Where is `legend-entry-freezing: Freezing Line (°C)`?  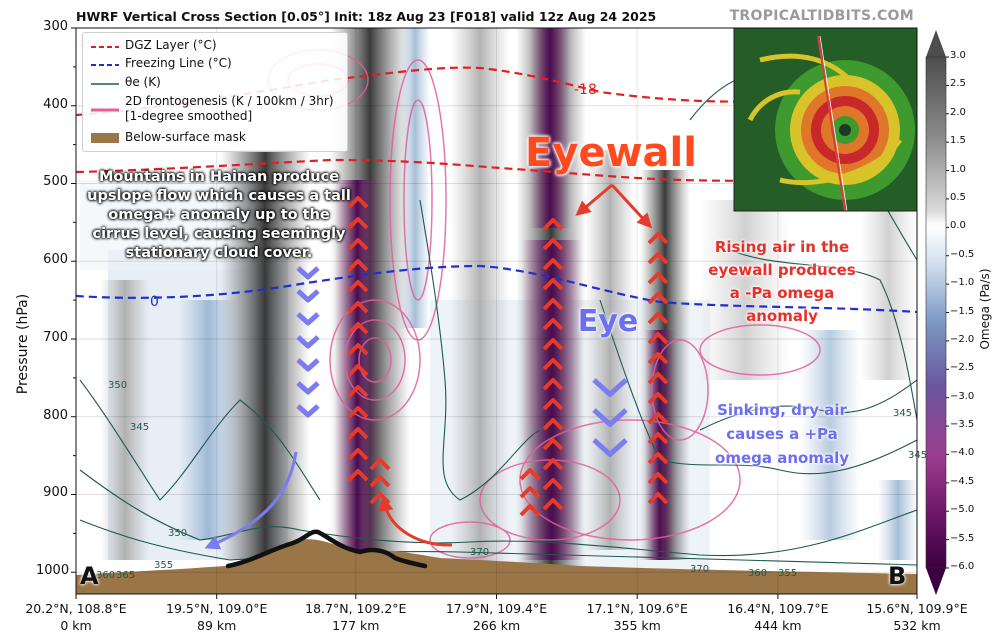 legend-entry-freezing: Freezing Line (°C) is located at coordinates (178, 63).